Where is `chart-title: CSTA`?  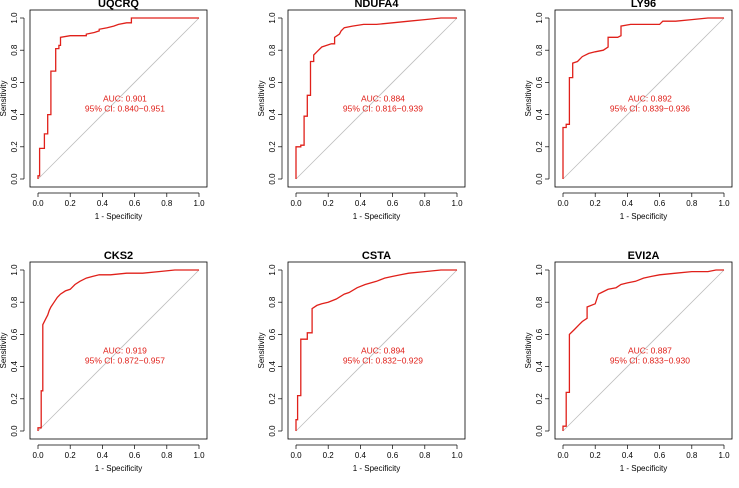
chart-title: CSTA is located at coordinates (376, 256).